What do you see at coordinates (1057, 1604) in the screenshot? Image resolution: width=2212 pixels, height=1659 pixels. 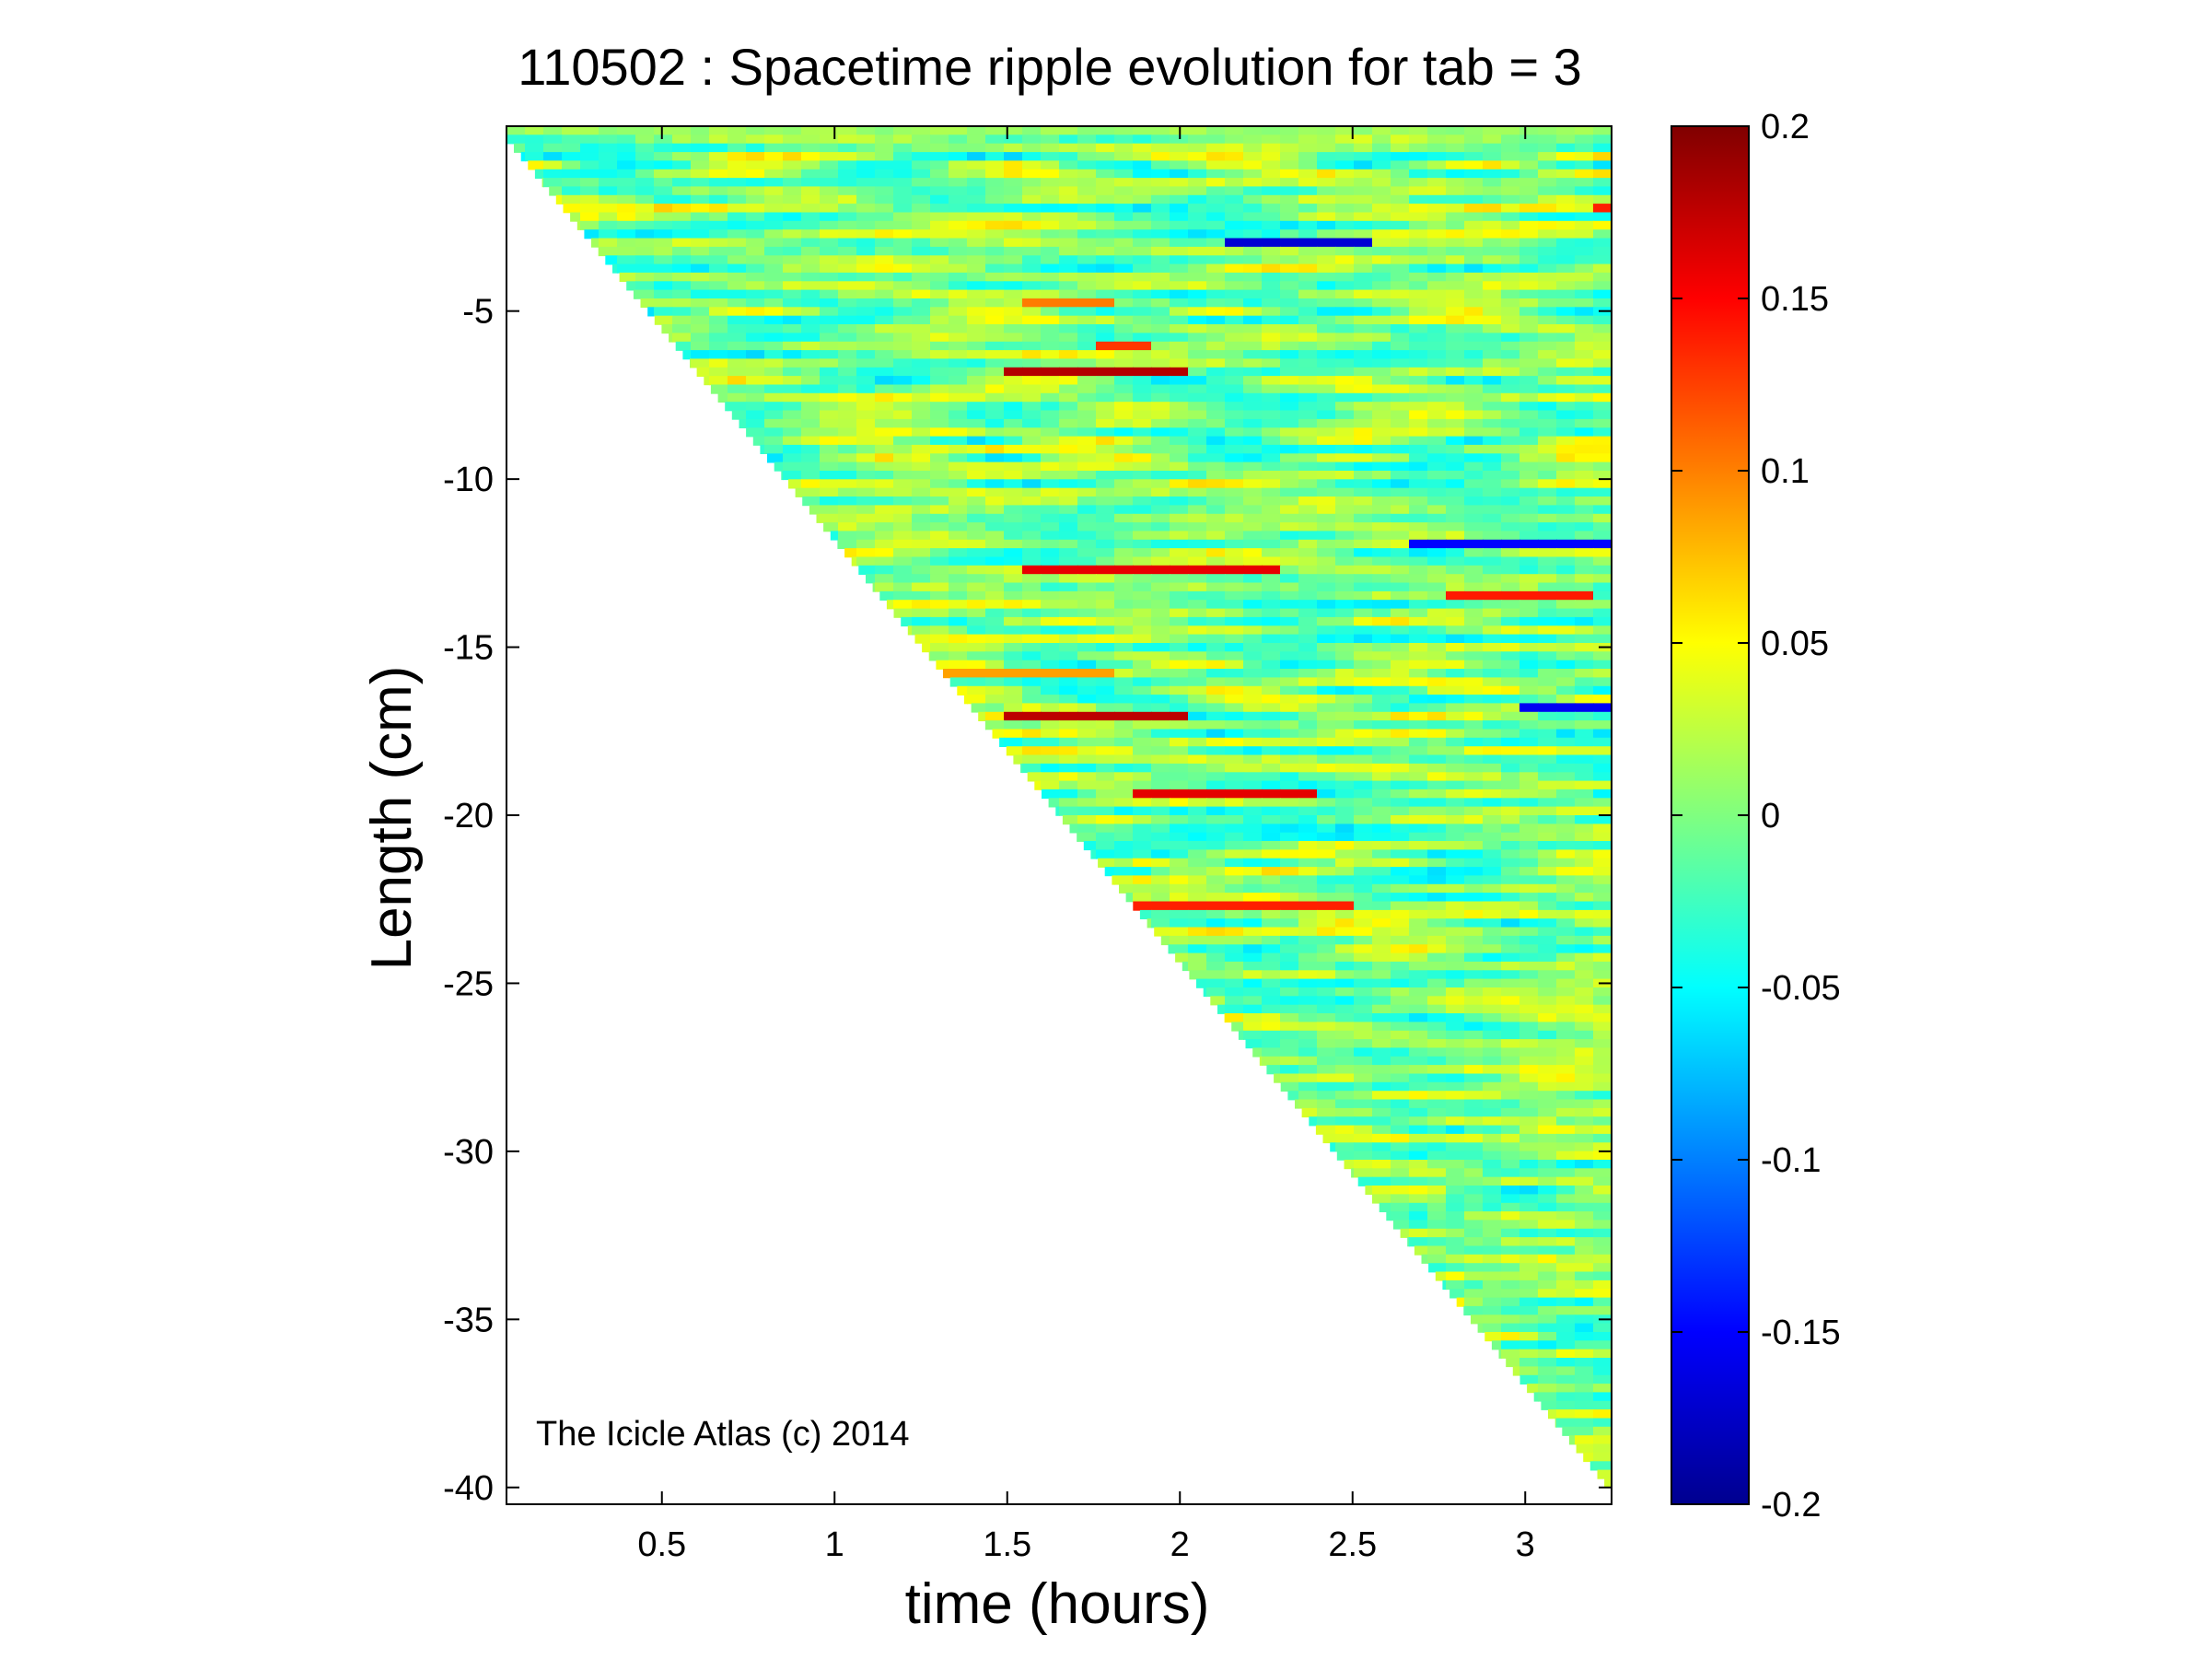 I see `x-axis-label: time (hours)` at bounding box center [1057, 1604].